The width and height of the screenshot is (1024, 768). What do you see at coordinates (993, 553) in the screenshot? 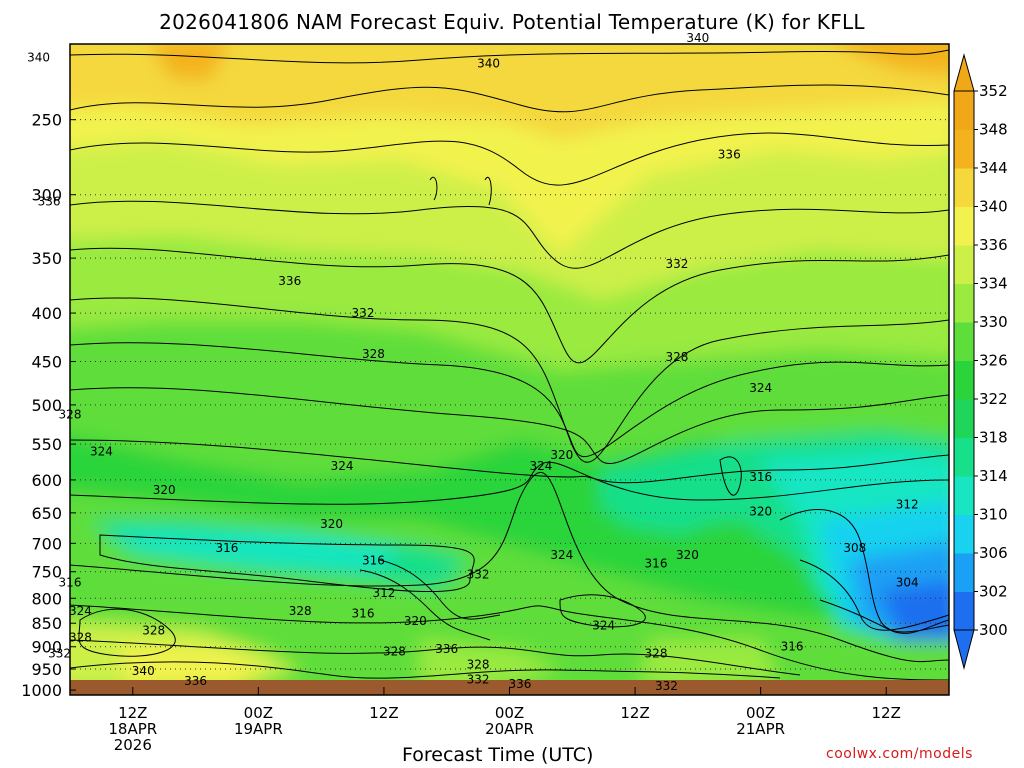
I see `colorbar-tick-label: 306` at bounding box center [993, 553].